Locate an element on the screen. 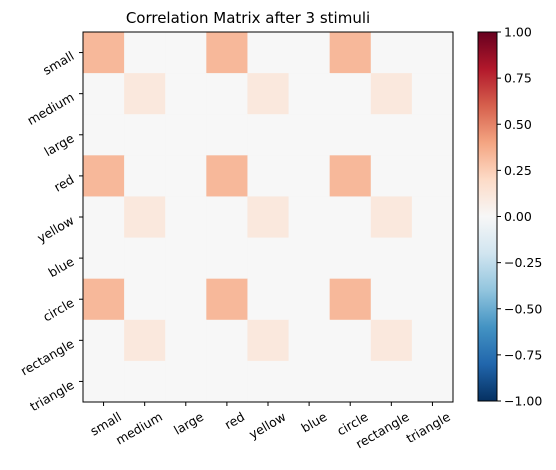  heatmap-cell-small-rectangle is located at coordinates (391, 53).